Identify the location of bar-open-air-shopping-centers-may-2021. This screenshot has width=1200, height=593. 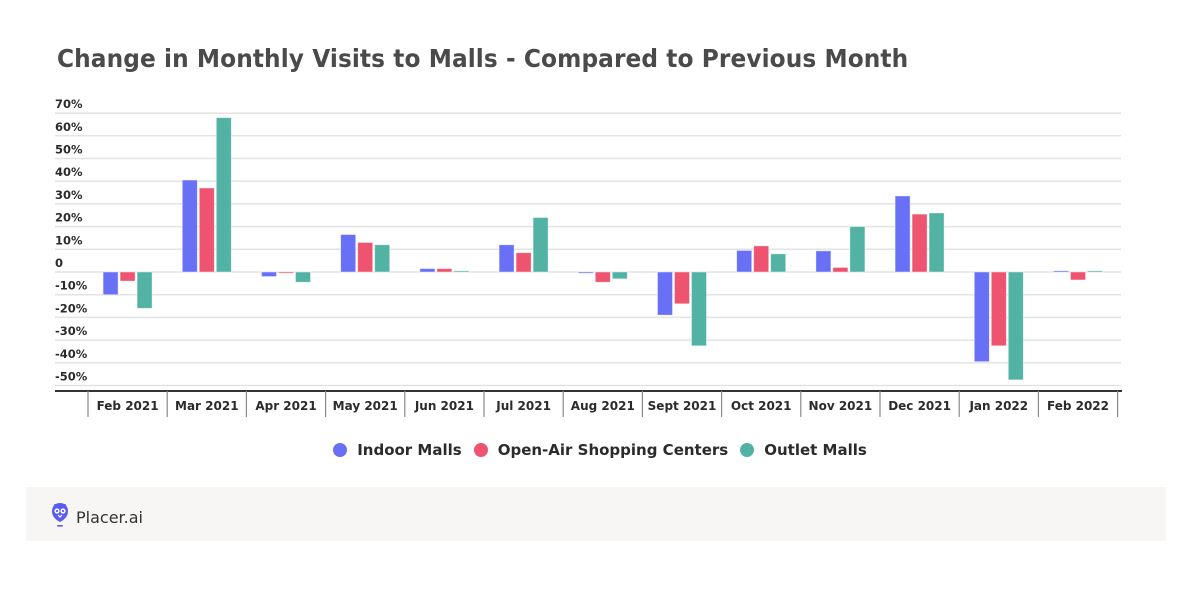
(365, 257).